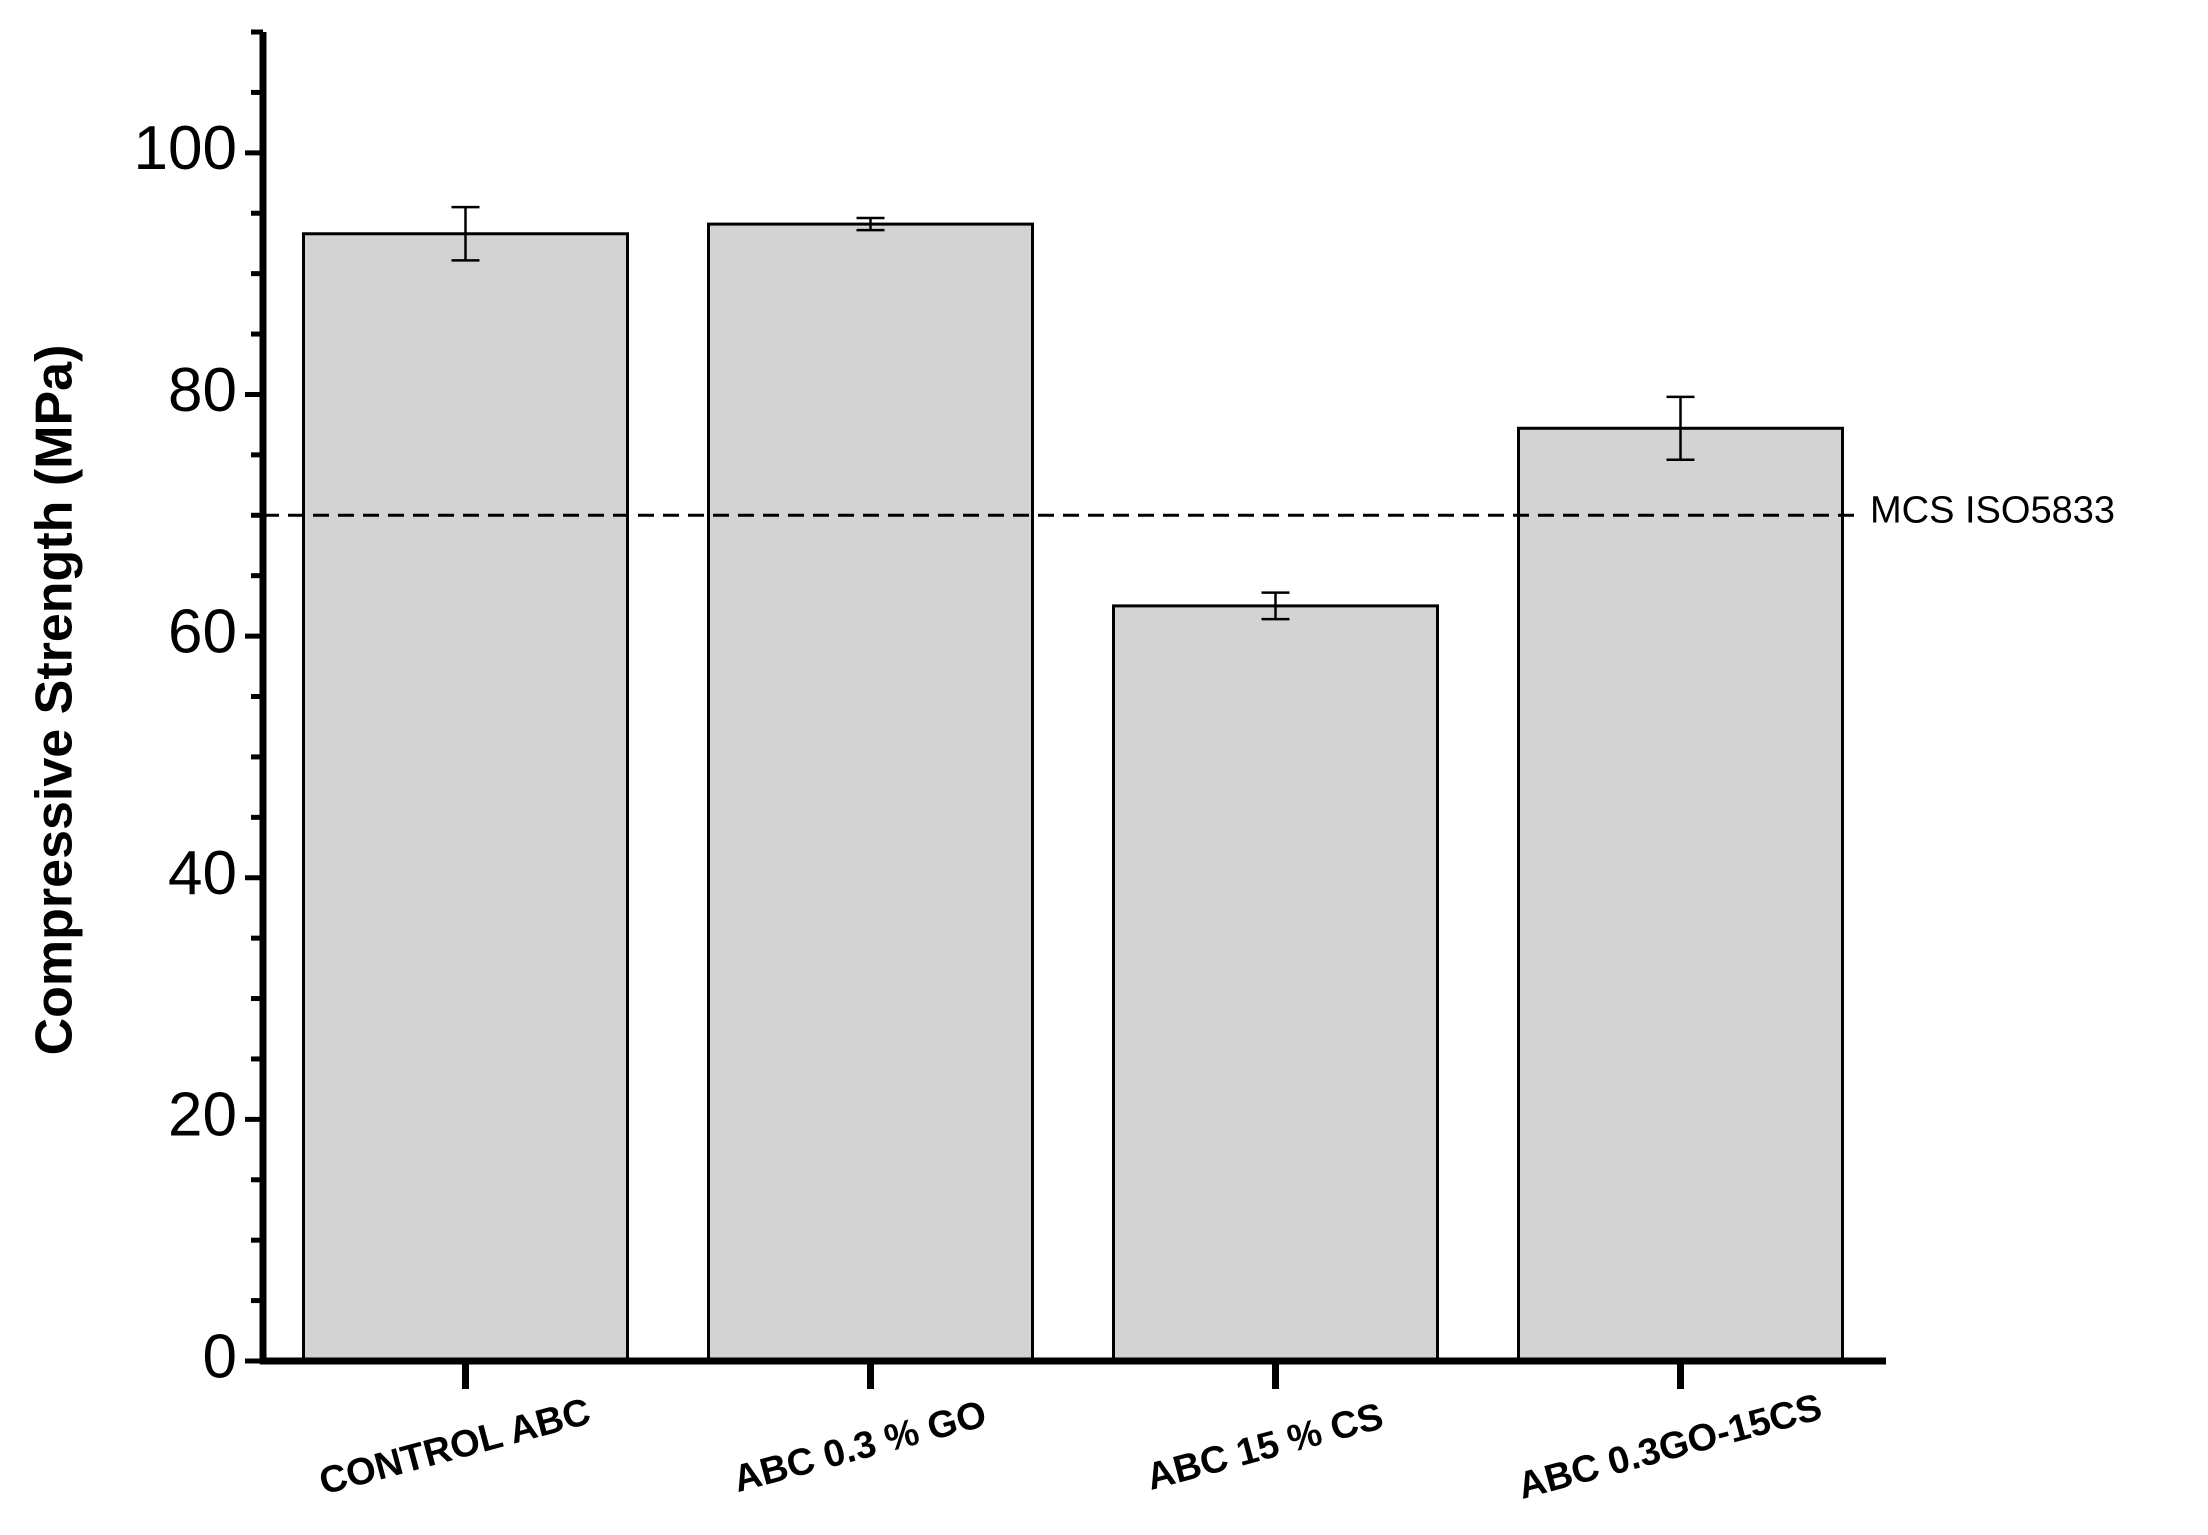  Describe the element at coordinates (202, 390) in the screenshot. I see `y-tick-label: 80` at that location.